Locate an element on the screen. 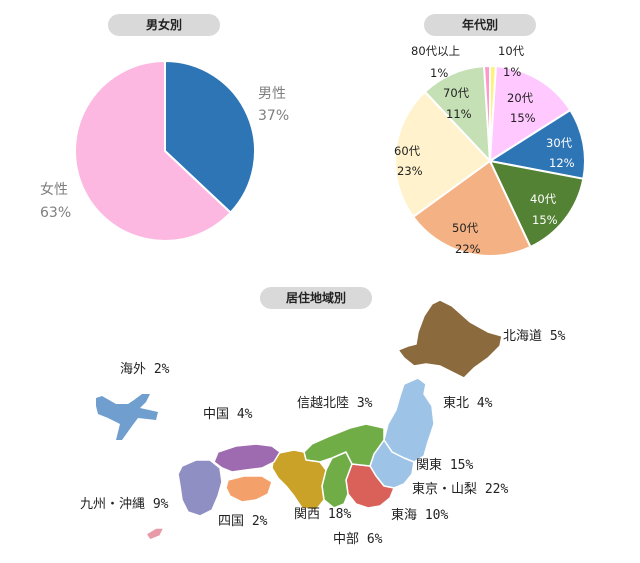 The height and width of the screenshot is (563, 640). age-label-50s-pct: 22% is located at coordinates (468, 249).